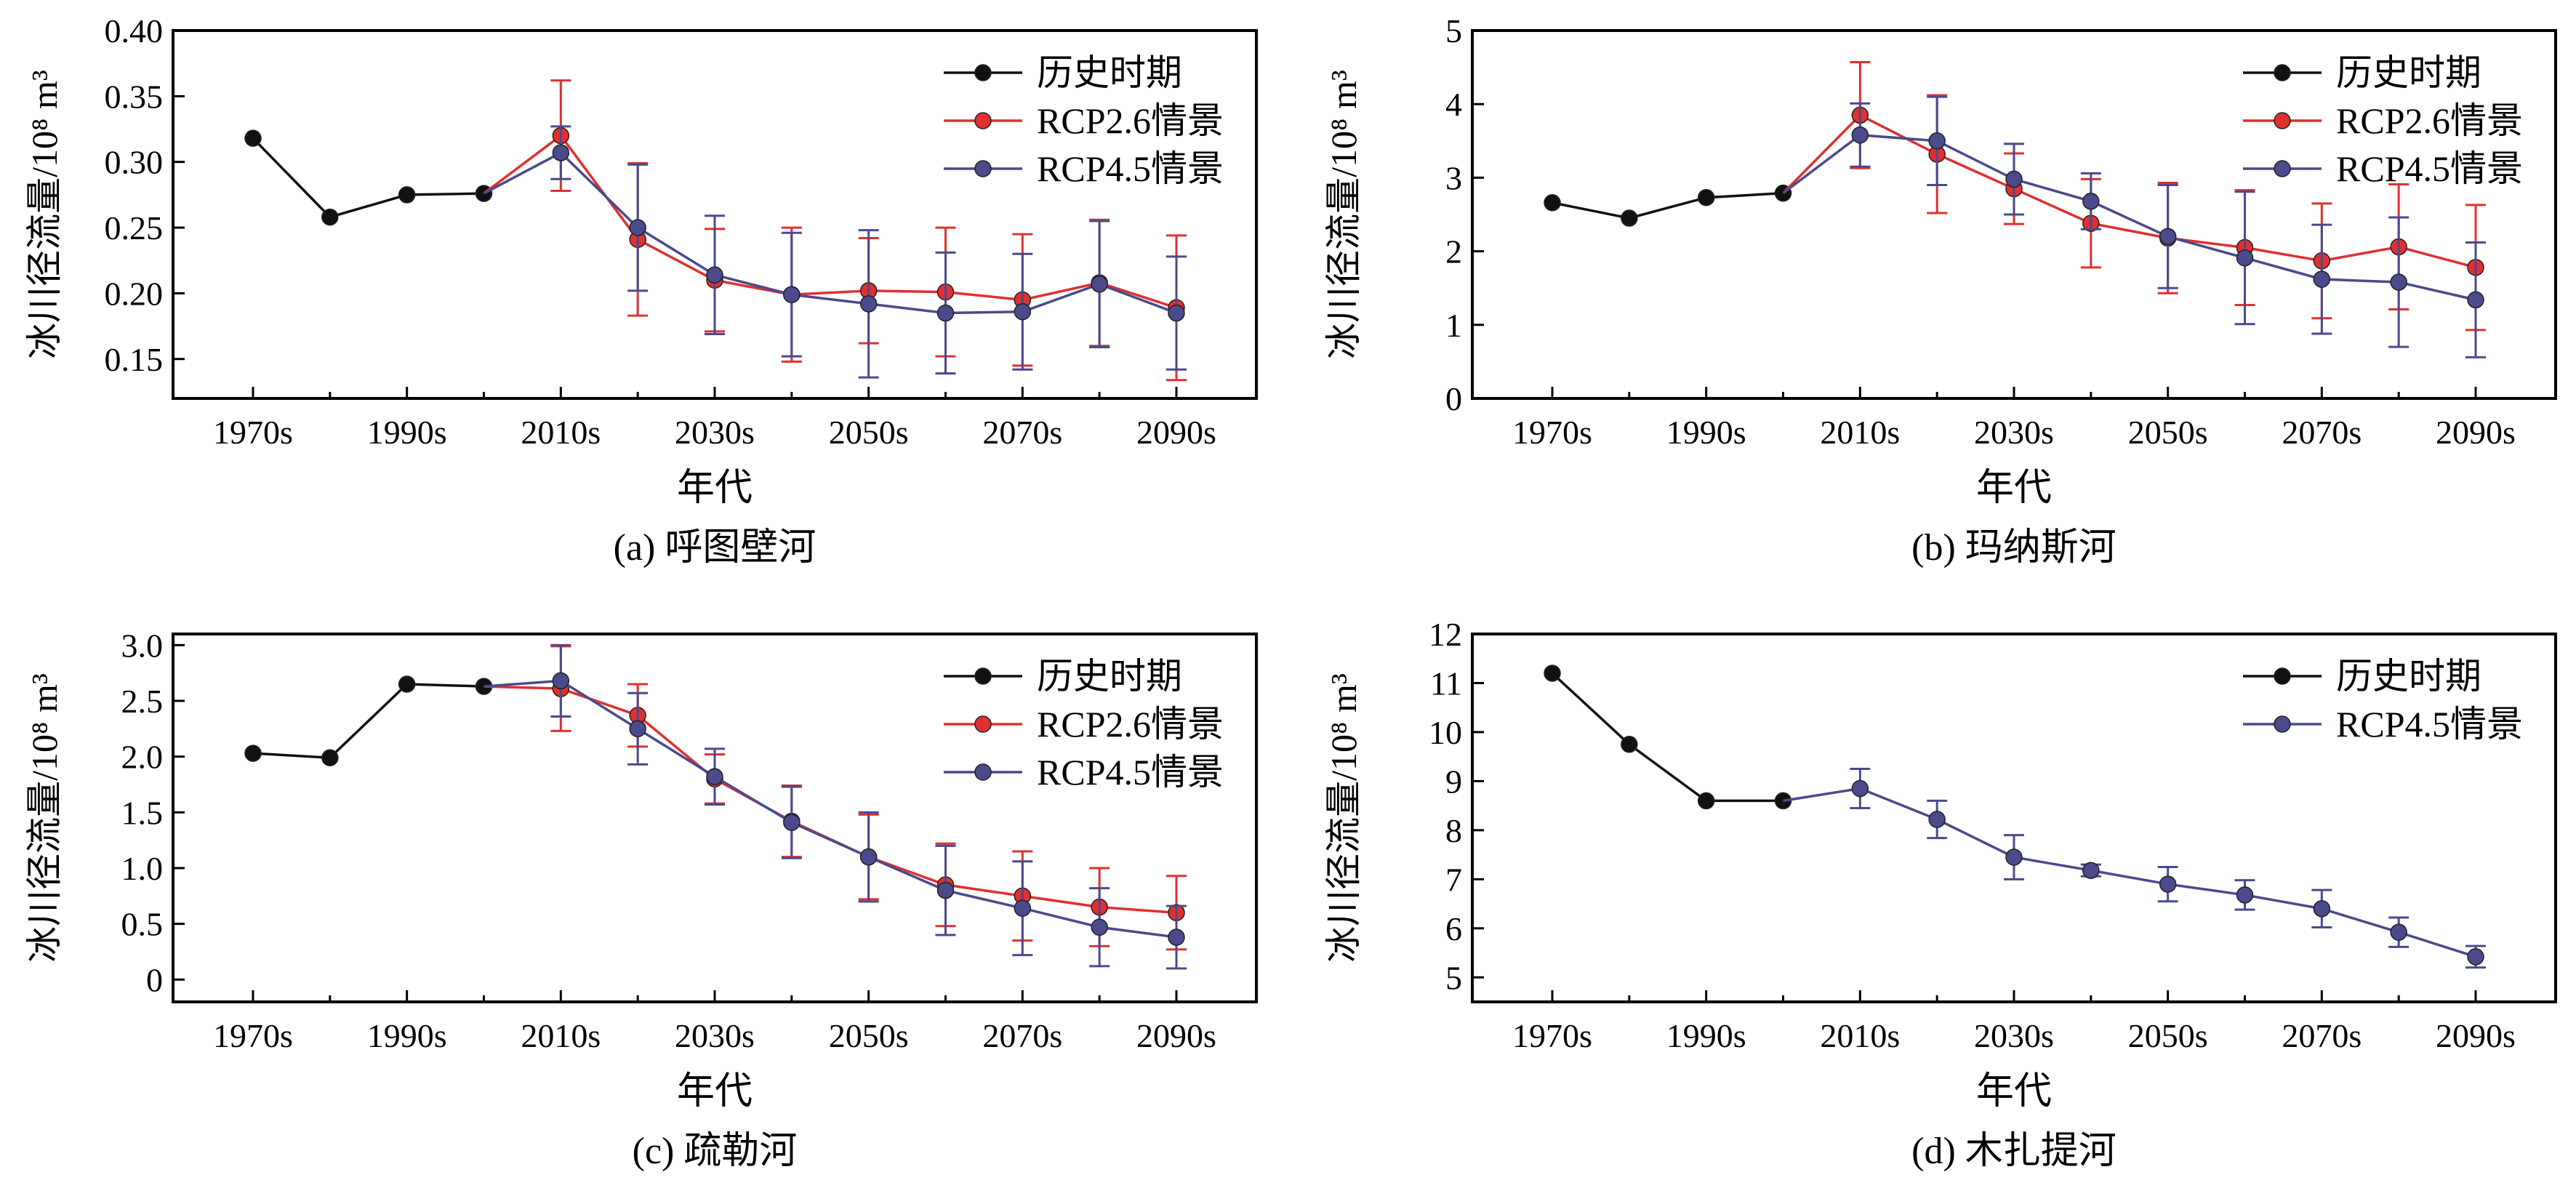  I want to click on y-tick-label: 0.20, so click(134, 293).